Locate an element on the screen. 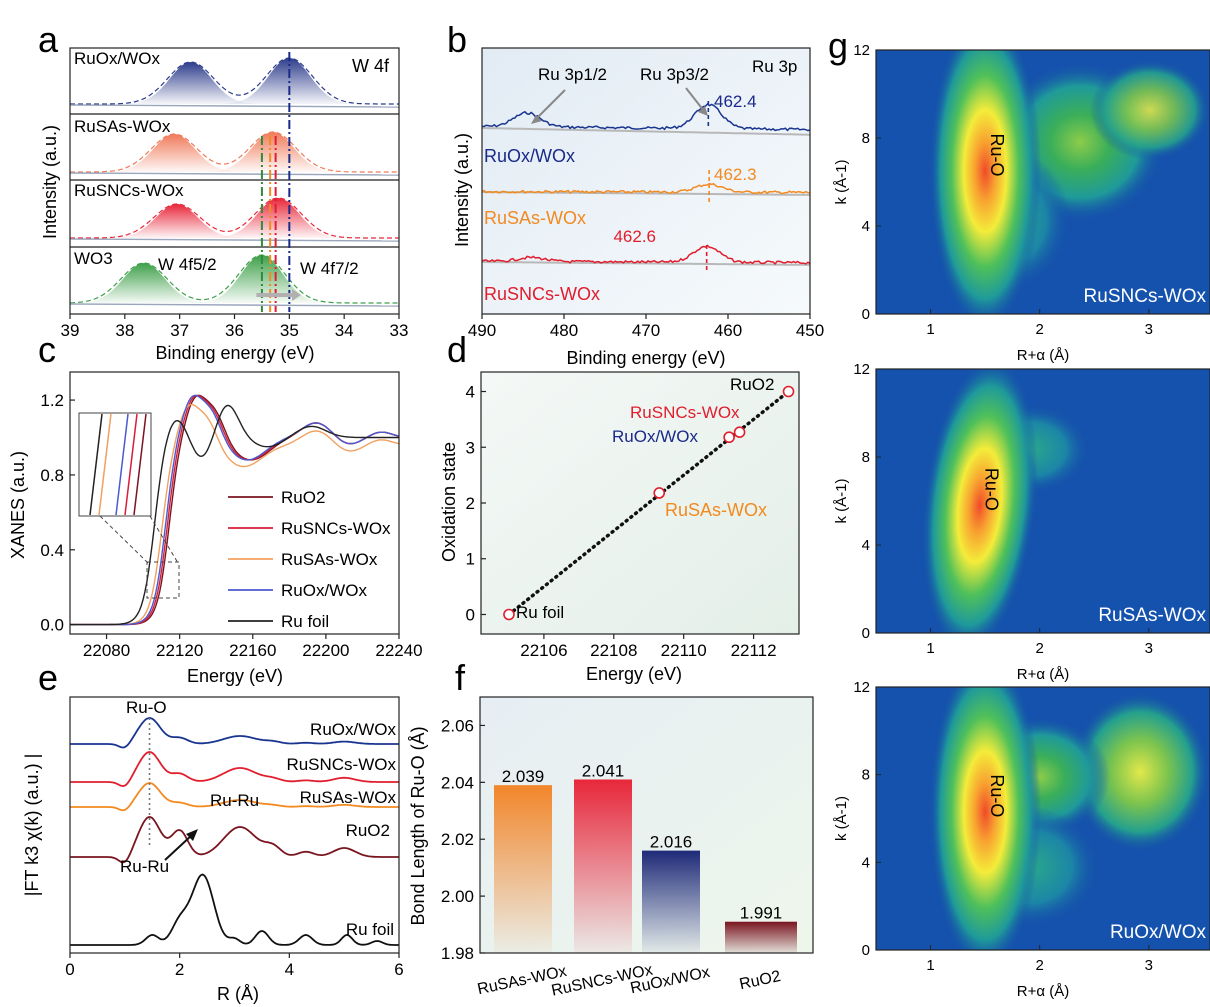 This screenshot has height=1007, width=1210. panel-d-letter: d is located at coordinates (457, 349).